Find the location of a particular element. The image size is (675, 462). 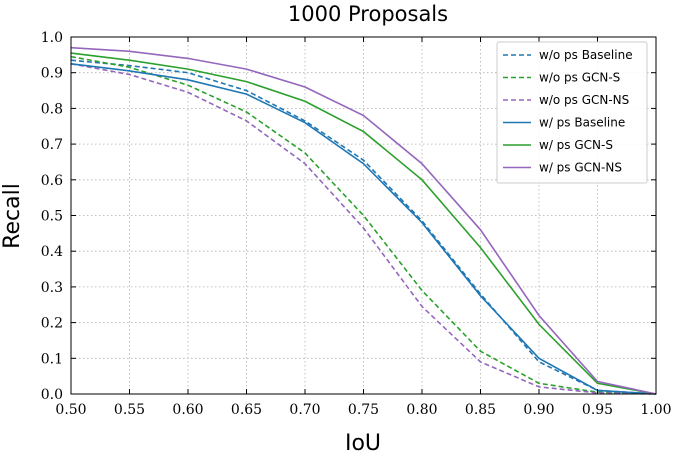

x-tick-label: 0.90 is located at coordinates (538, 410).